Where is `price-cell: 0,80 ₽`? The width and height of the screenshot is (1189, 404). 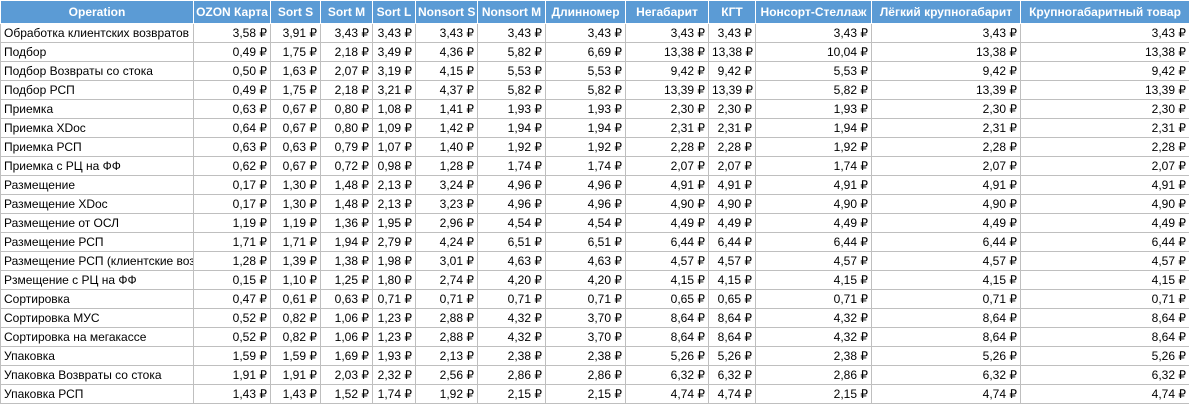 price-cell: 0,80 ₽ is located at coordinates (347, 128).